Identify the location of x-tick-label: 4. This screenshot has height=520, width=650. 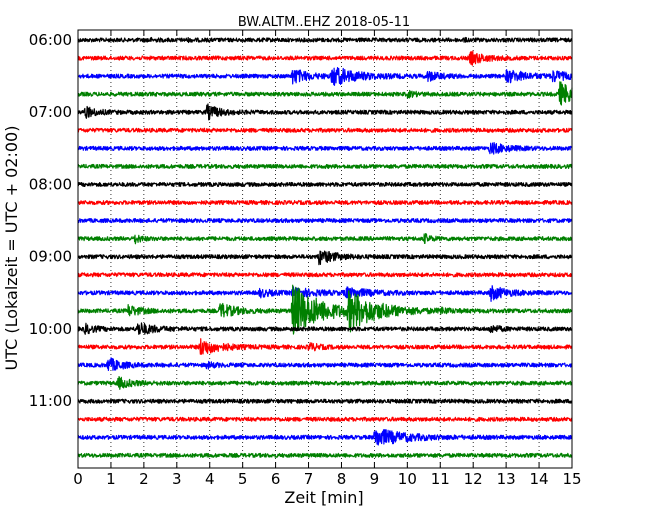
(210, 479).